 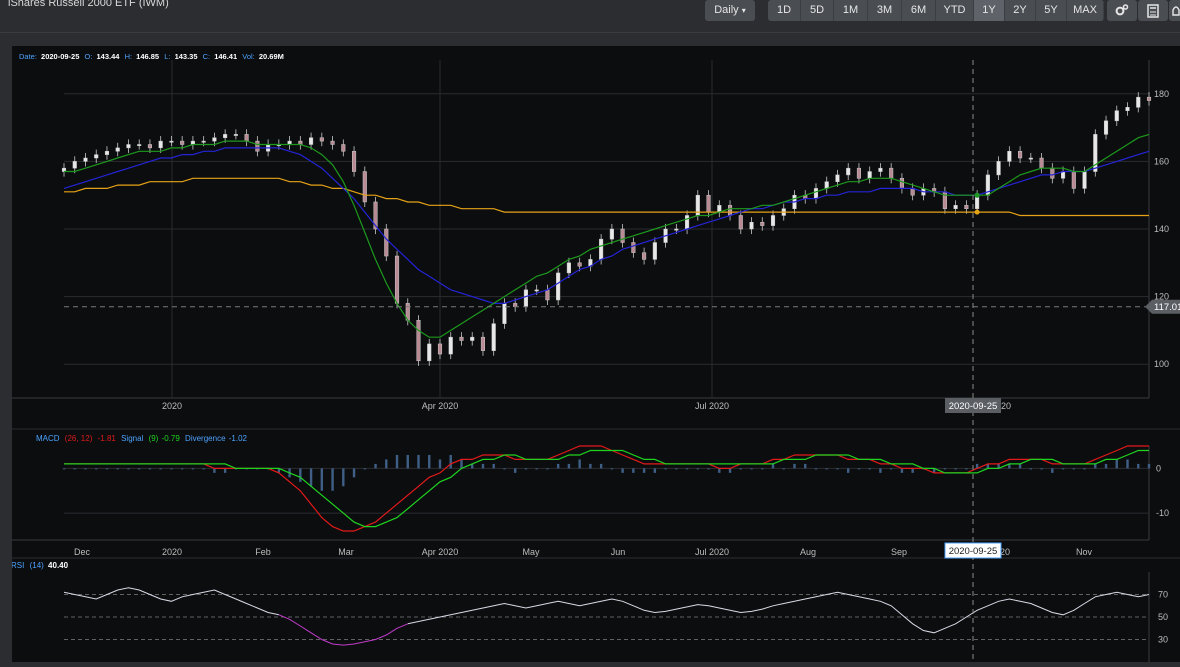 I want to click on calculator-icon, so click(x=1153, y=10).